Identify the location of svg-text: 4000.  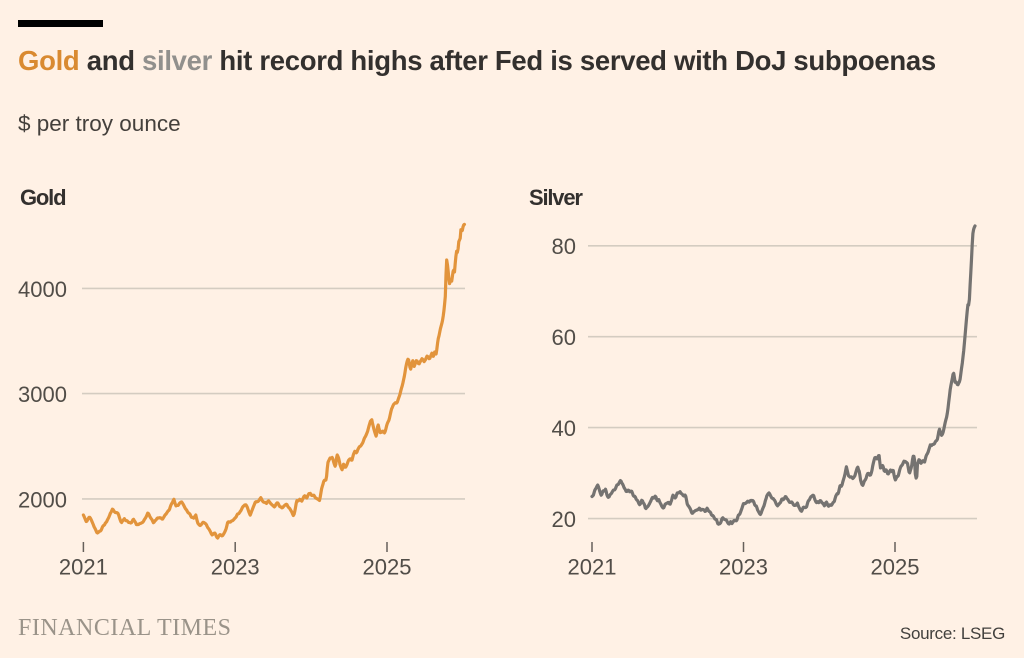
(42, 289).